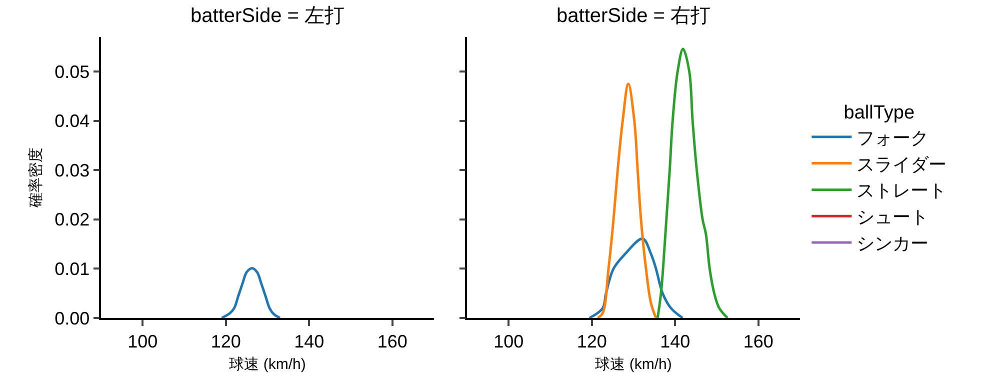  Describe the element at coordinates (901, 190) in the screenshot. I see `legend-label: ストレート` at that location.